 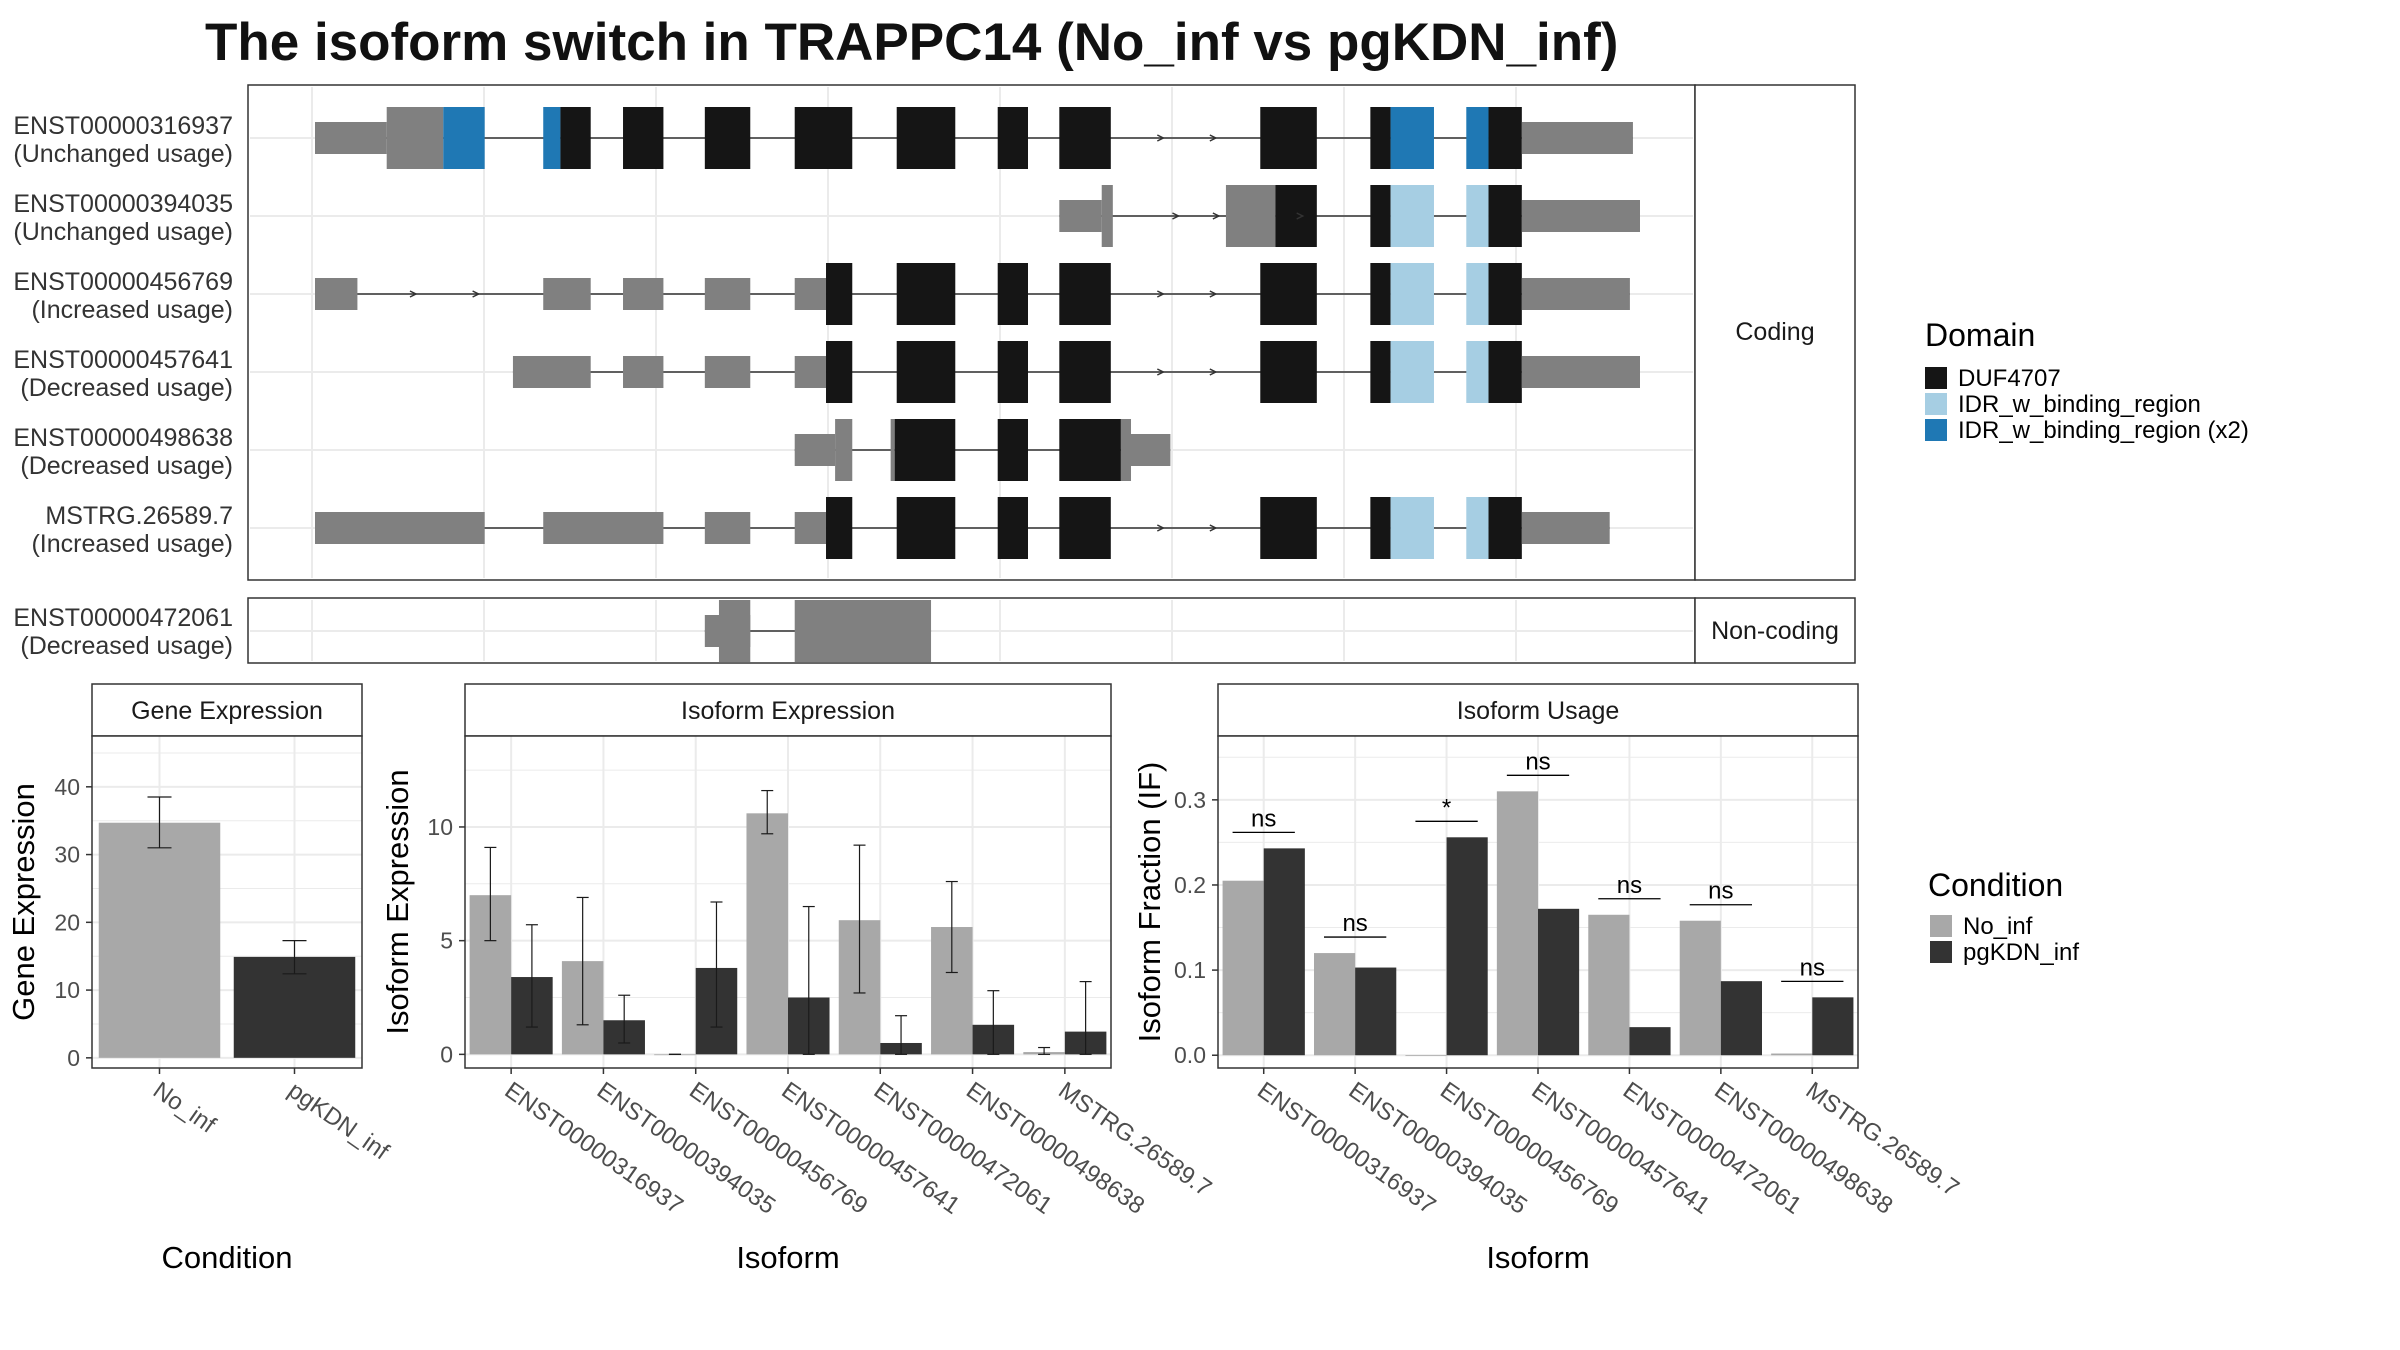 What do you see at coordinates (2103, 430) in the screenshot?
I see `domain-legend-label-2: IDR_w_binding_region (x2)` at bounding box center [2103, 430].